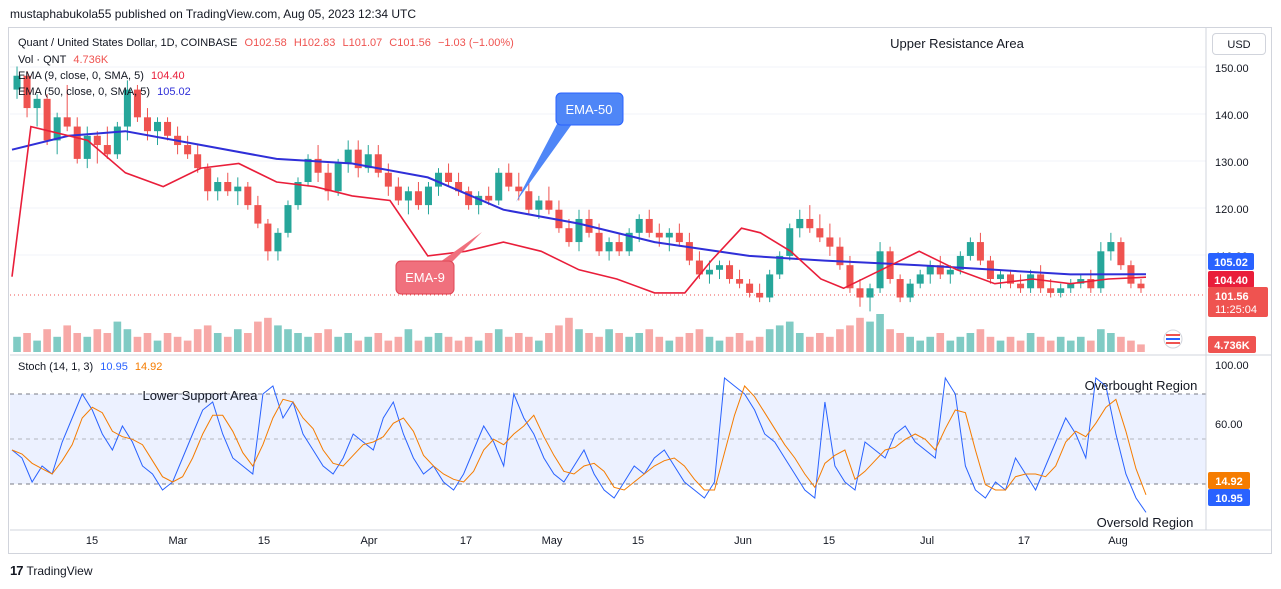 The height and width of the screenshot is (589, 1281). Describe the element at coordinates (51, 570) in the screenshot. I see `footer-brand: 17 TradingView` at that location.